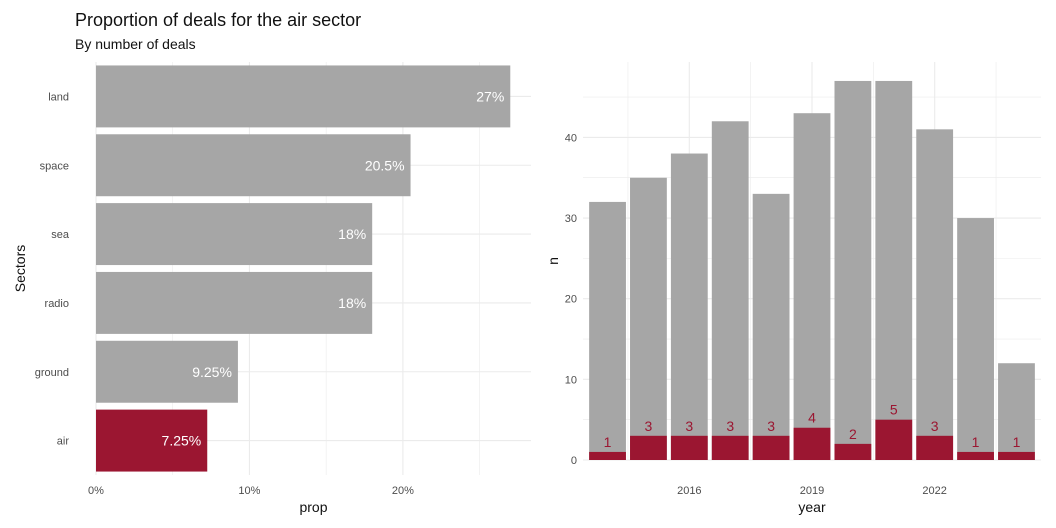 This screenshot has height=528, width=1056. Describe the element at coordinates (352, 234) in the screenshot. I see `data-label-sea: 18%` at that location.